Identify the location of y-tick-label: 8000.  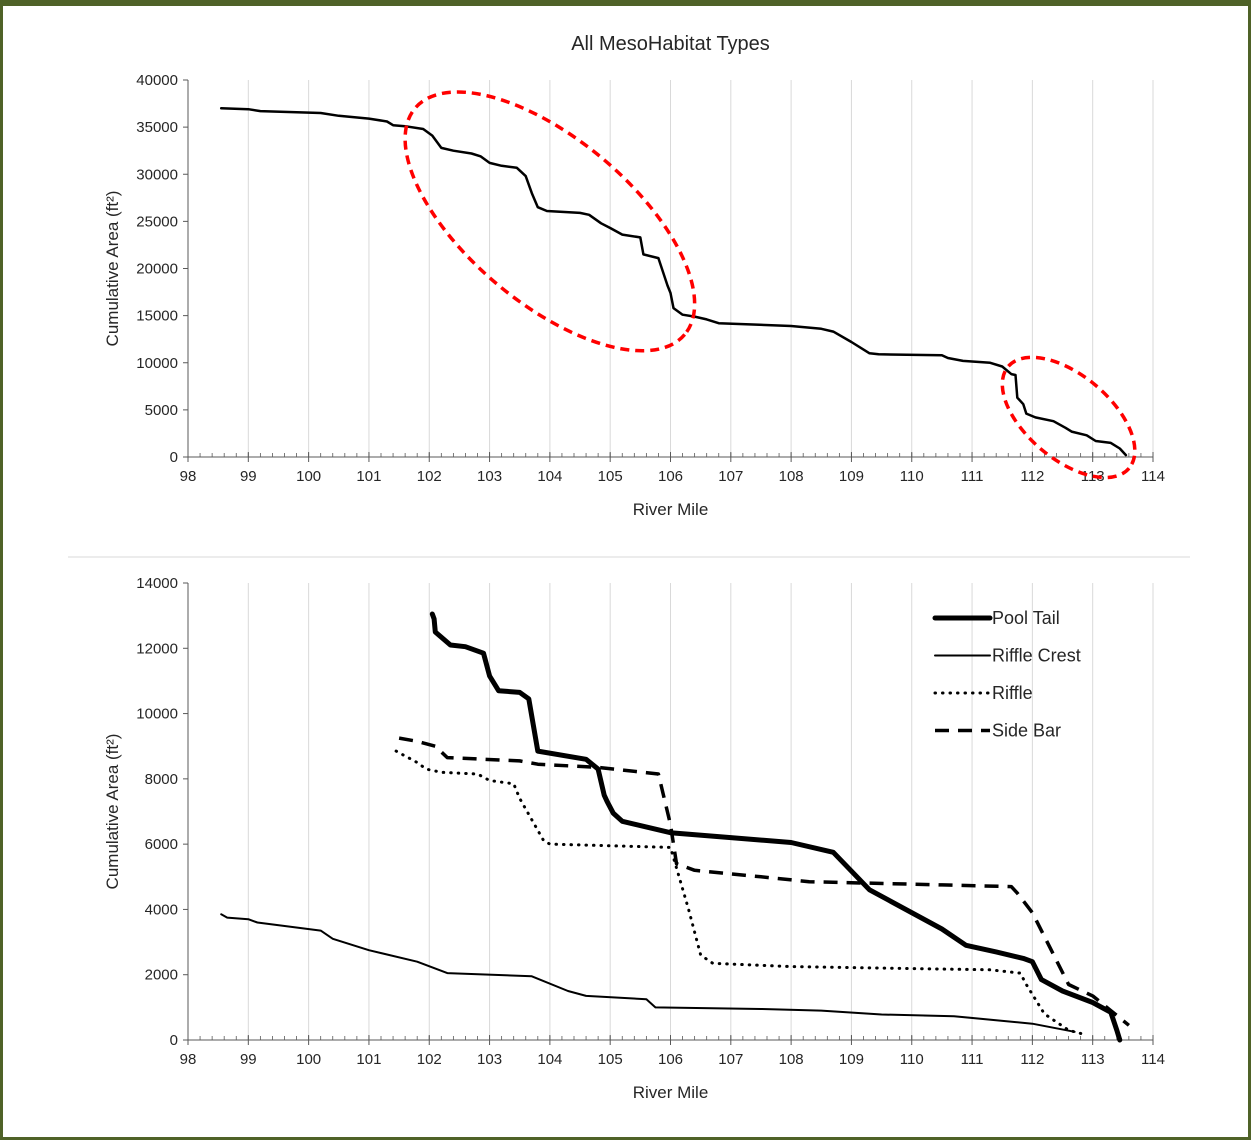
(161, 779).